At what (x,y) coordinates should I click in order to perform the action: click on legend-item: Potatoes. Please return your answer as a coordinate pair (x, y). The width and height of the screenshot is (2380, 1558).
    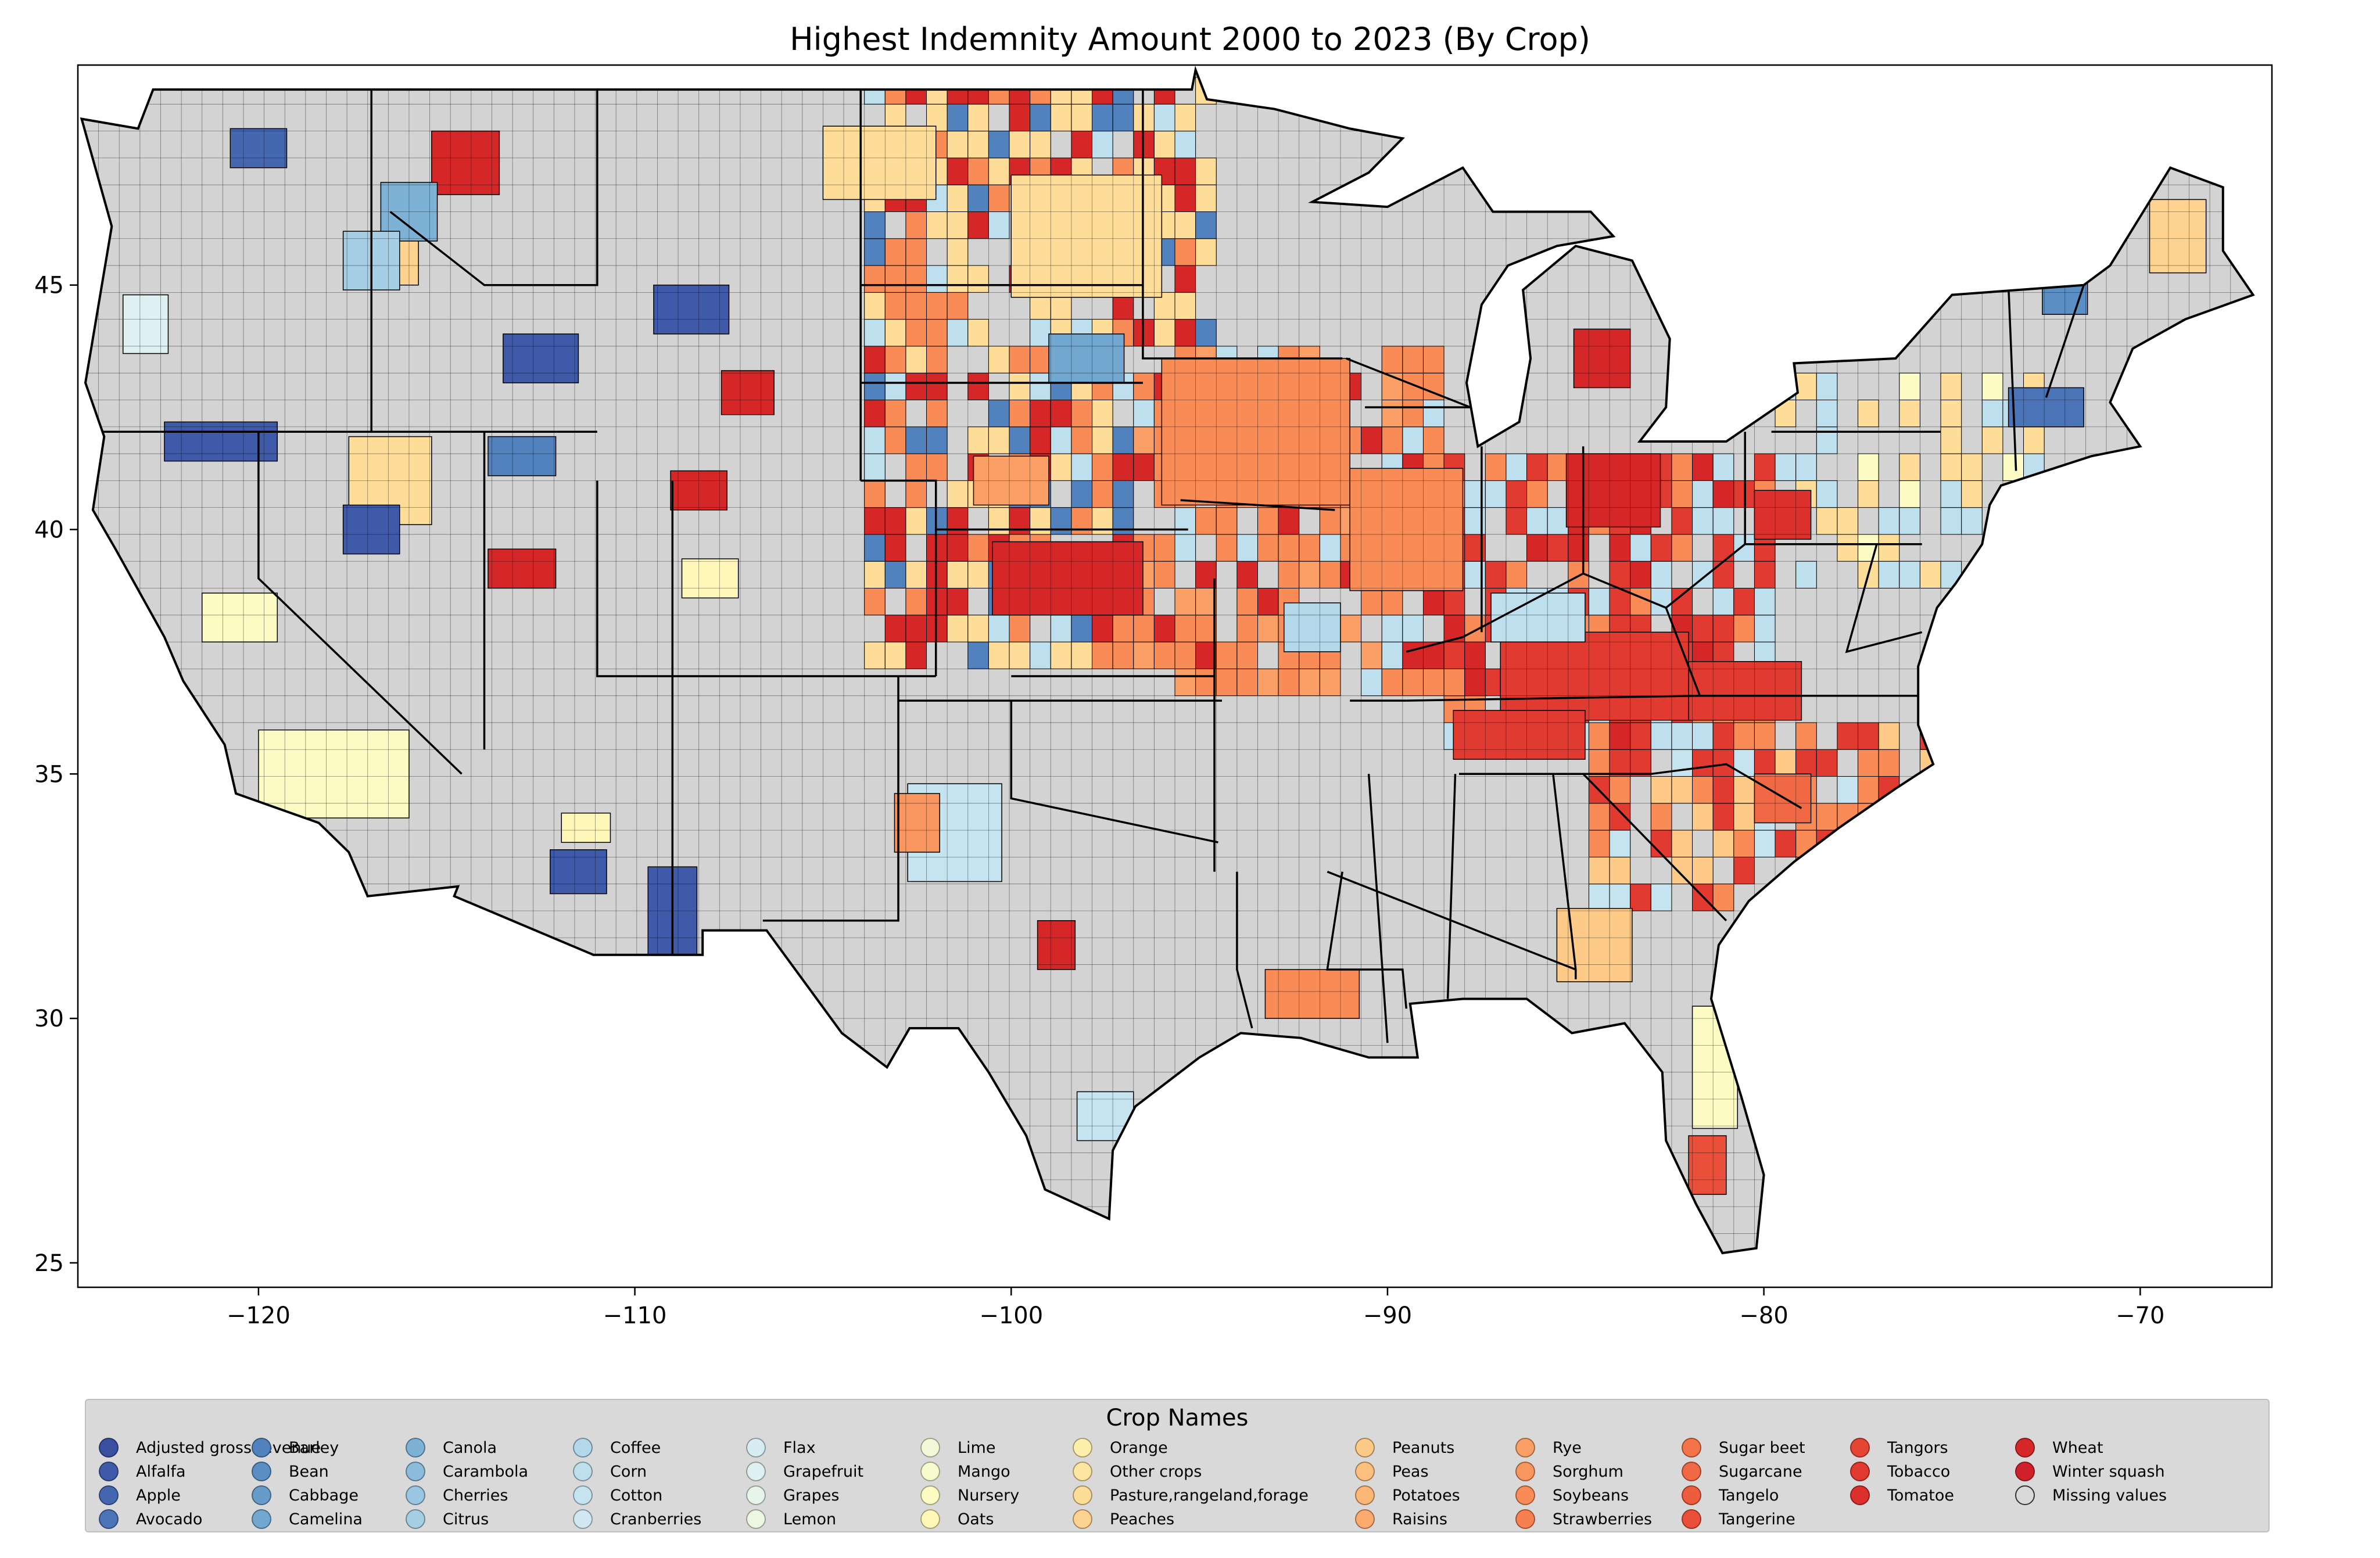
    Looking at the image, I should click on (1407, 1495).